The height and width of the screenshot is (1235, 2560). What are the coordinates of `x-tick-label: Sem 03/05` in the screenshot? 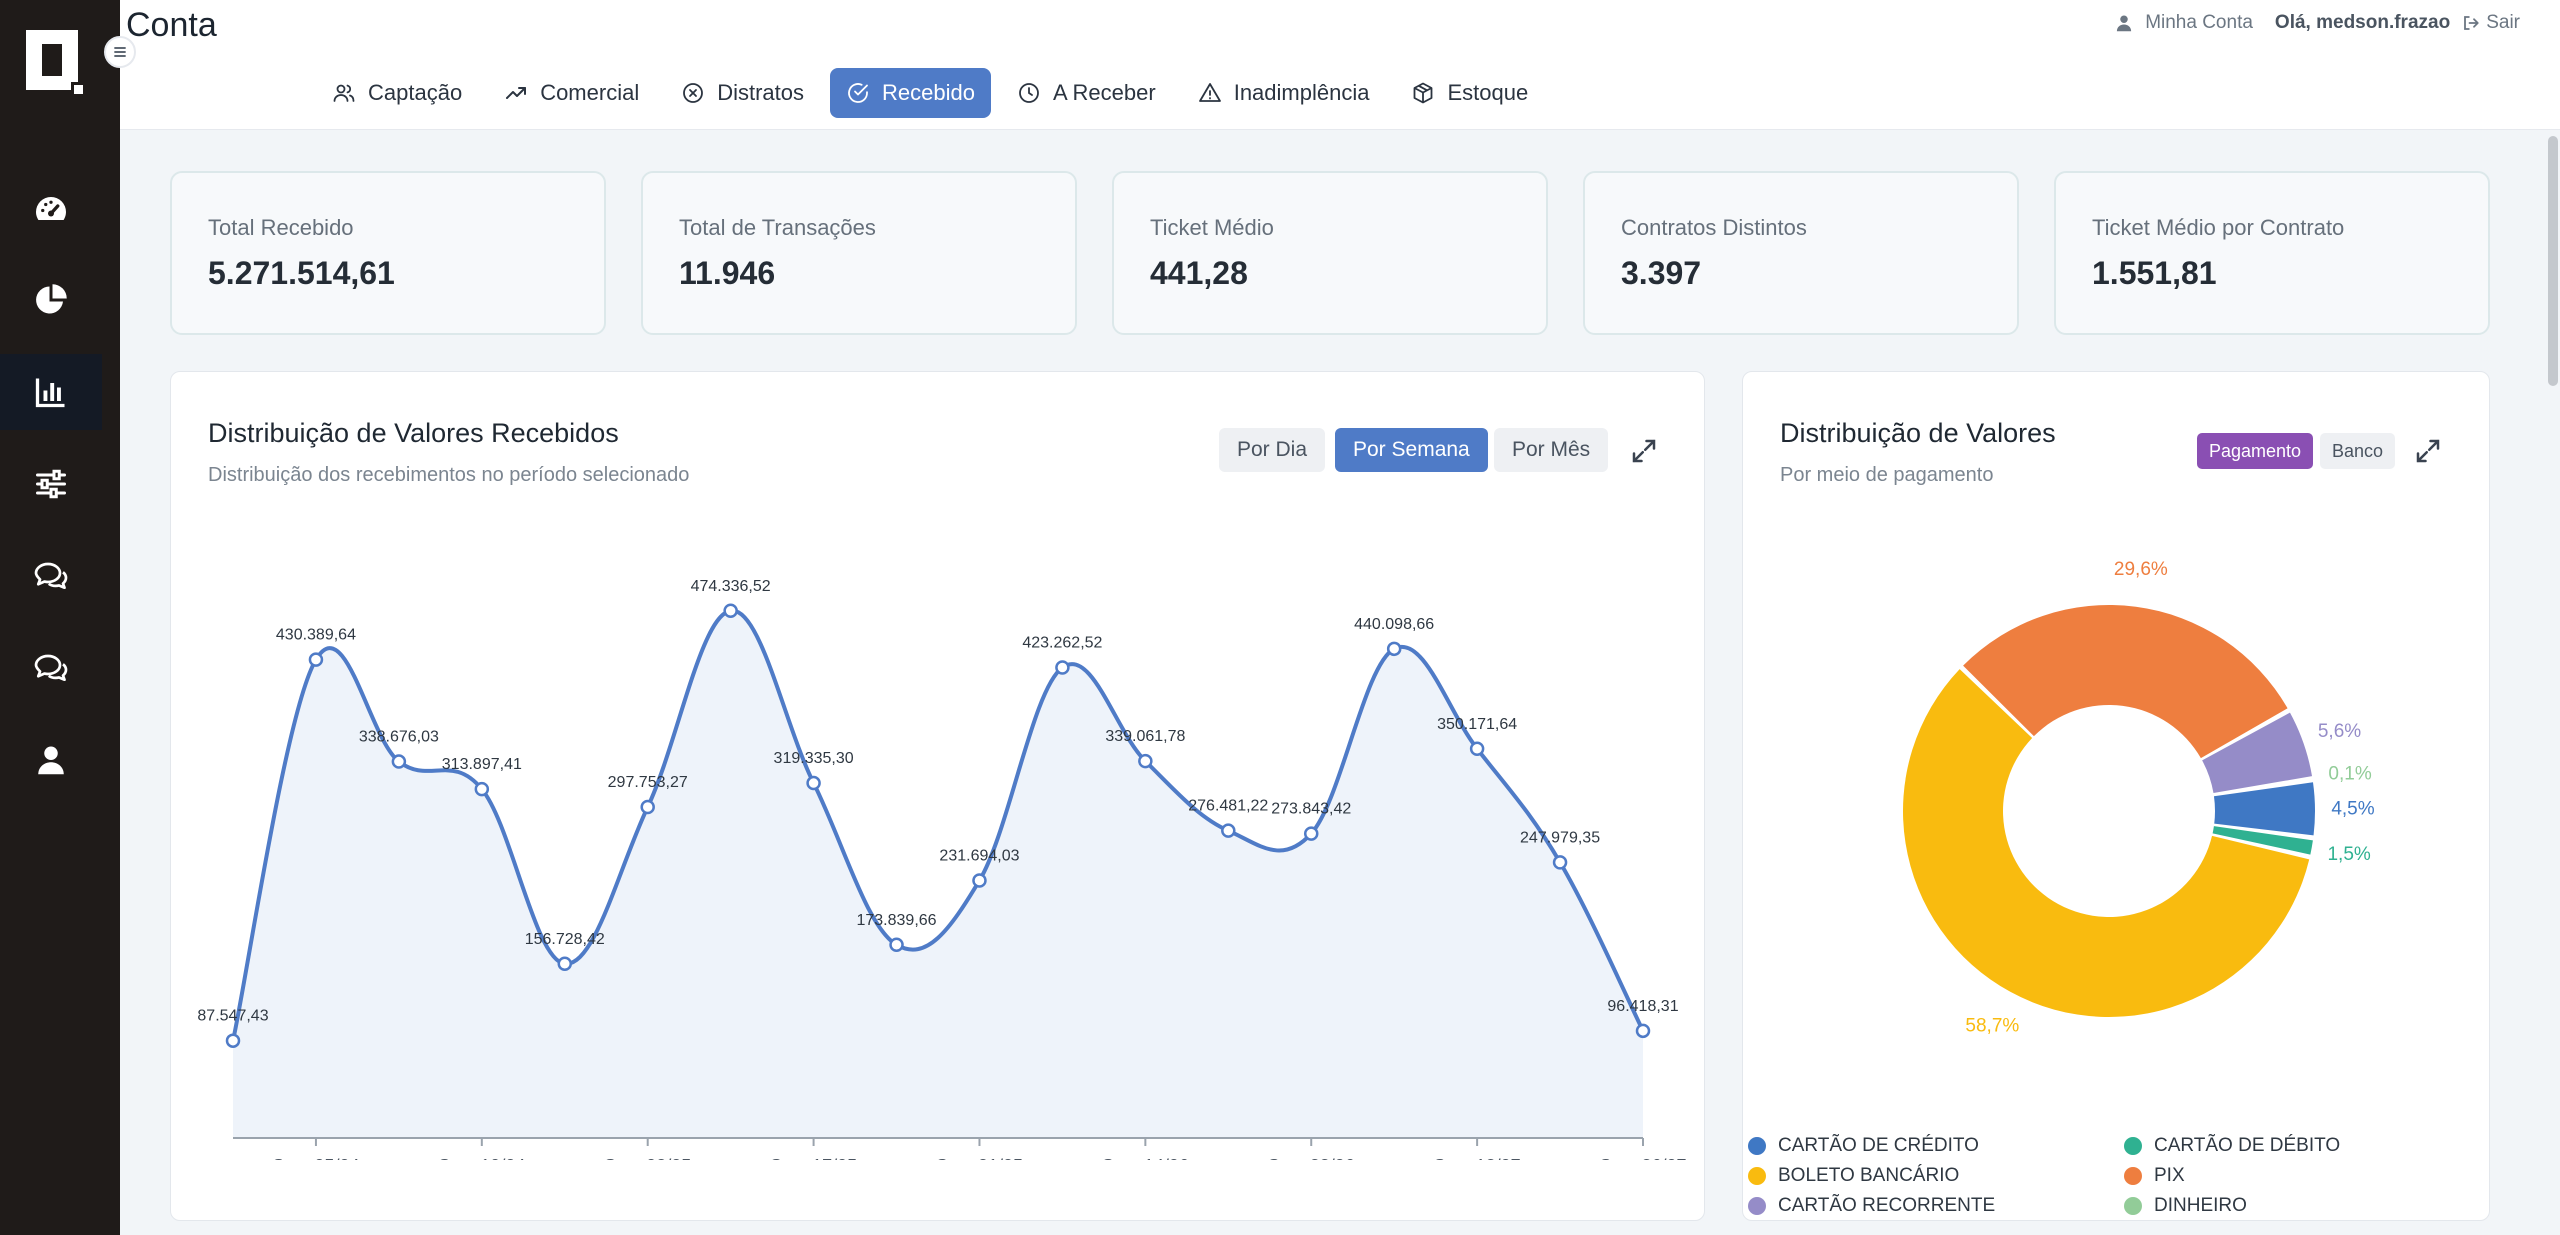 It's located at (647, 1158).